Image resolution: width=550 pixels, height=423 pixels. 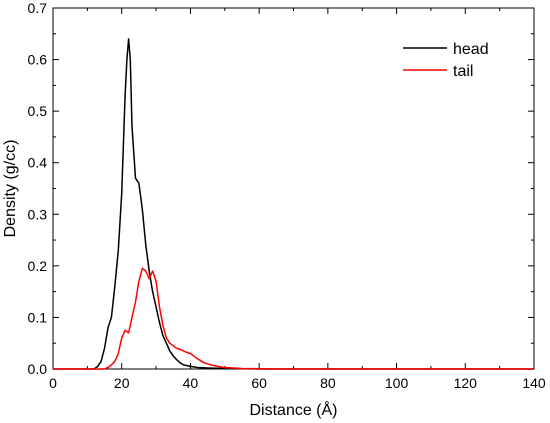 I want to click on legend-label-tail: tail, so click(x=463, y=71).